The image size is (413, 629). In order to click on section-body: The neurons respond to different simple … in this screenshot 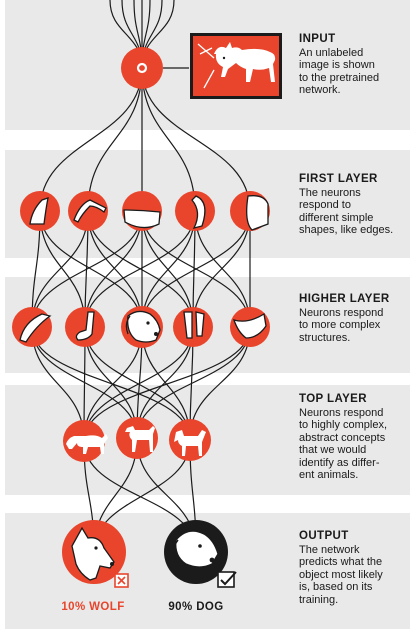, I will do `click(346, 212)`.